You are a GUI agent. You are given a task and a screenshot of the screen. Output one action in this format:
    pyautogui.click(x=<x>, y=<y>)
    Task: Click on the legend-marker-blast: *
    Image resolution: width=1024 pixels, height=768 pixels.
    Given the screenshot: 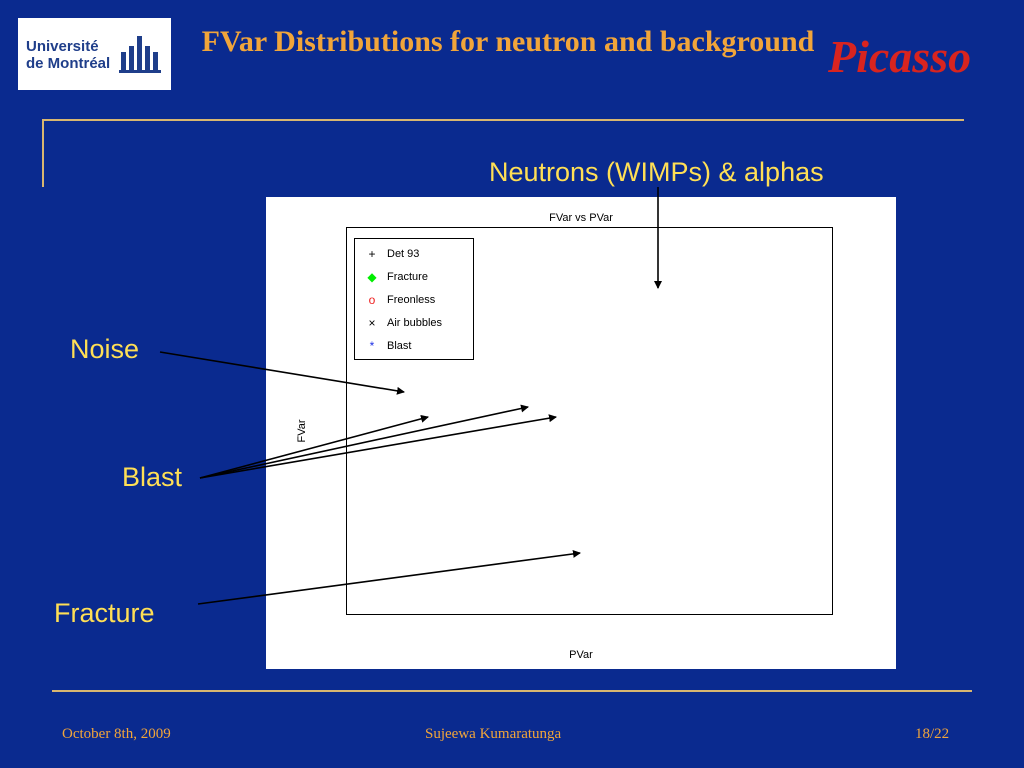 What is the action you would take?
    pyautogui.click(x=372, y=346)
    